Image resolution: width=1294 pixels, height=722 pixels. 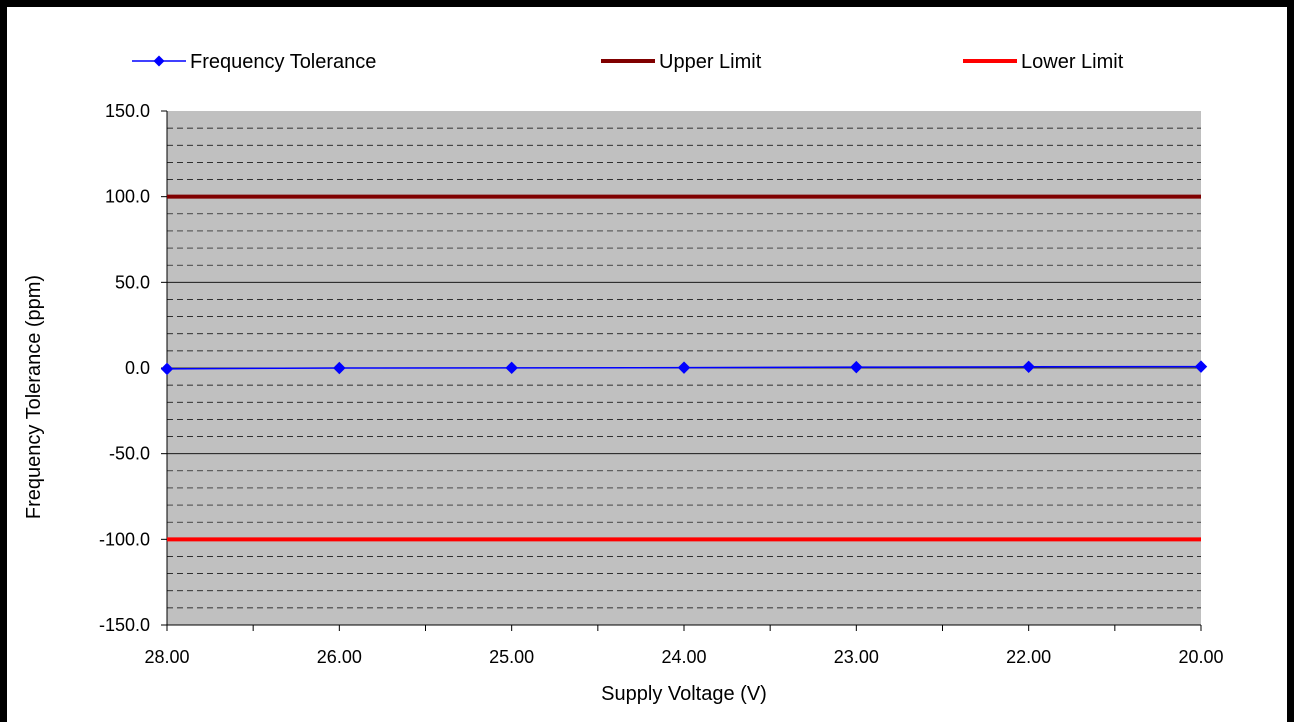 What do you see at coordinates (283, 62) in the screenshot?
I see `legend-label: Frequency Tolerance` at bounding box center [283, 62].